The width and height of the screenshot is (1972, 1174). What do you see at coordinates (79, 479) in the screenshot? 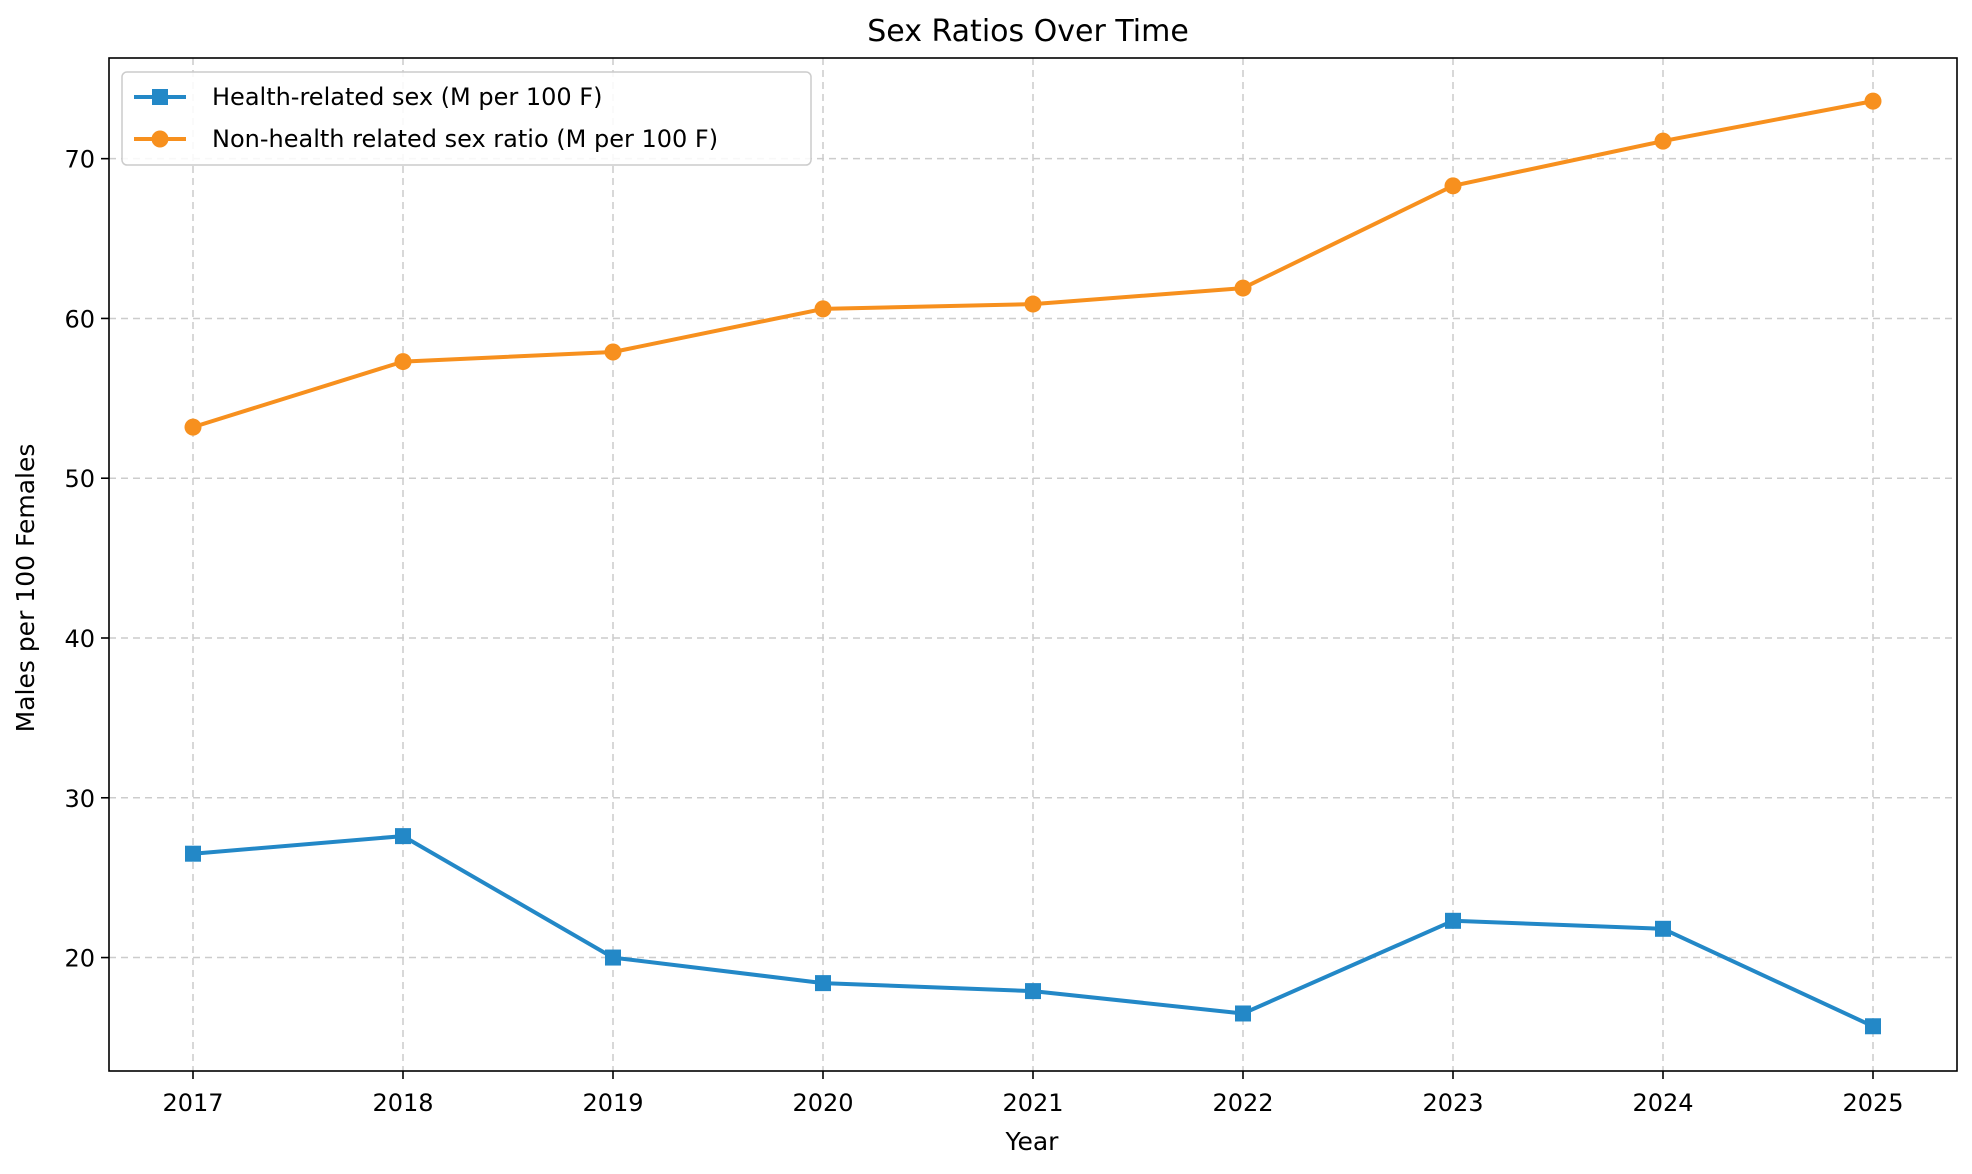
I see `y-tick-label: 50` at bounding box center [79, 479].